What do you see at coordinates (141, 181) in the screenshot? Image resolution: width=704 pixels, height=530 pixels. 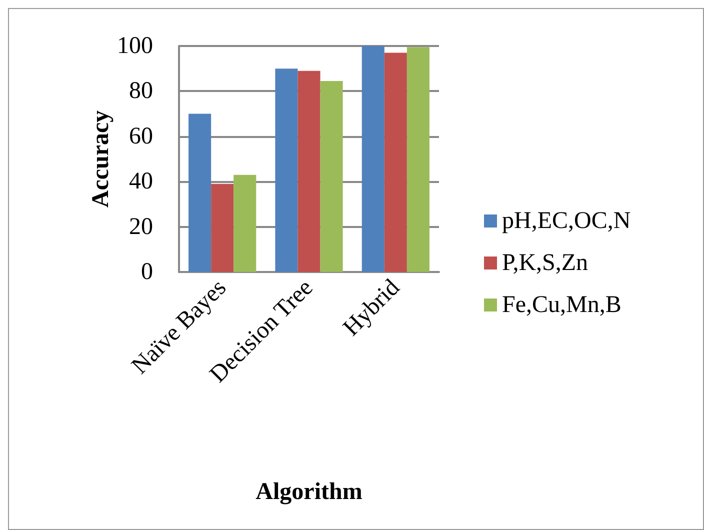 I see `y-tick-label: 40` at bounding box center [141, 181].